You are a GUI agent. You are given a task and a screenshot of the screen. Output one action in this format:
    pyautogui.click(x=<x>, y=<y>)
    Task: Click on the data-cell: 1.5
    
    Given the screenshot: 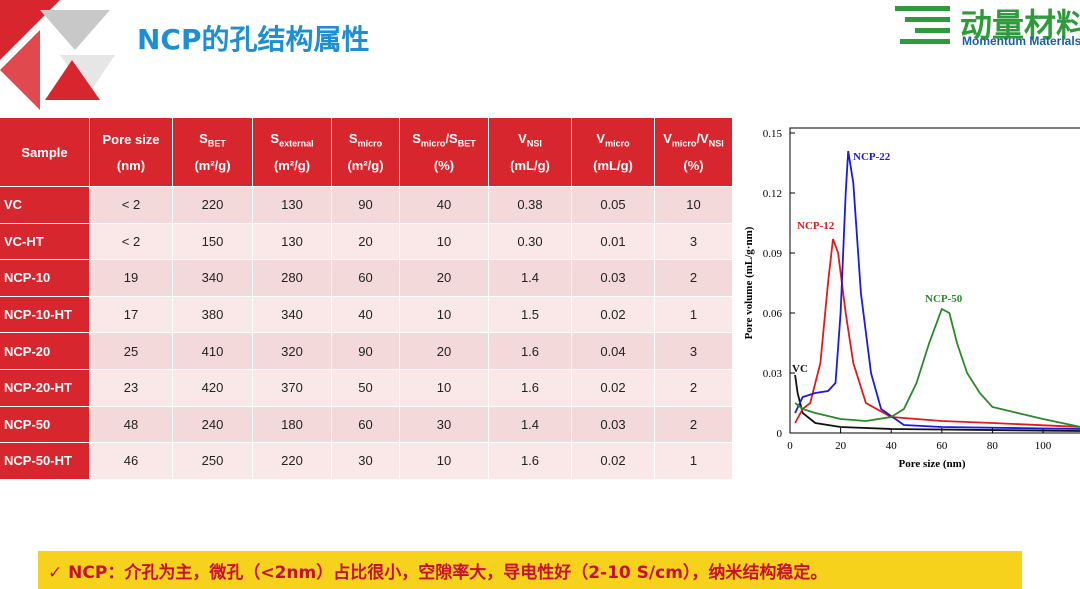 What is the action you would take?
    pyautogui.click(x=530, y=315)
    